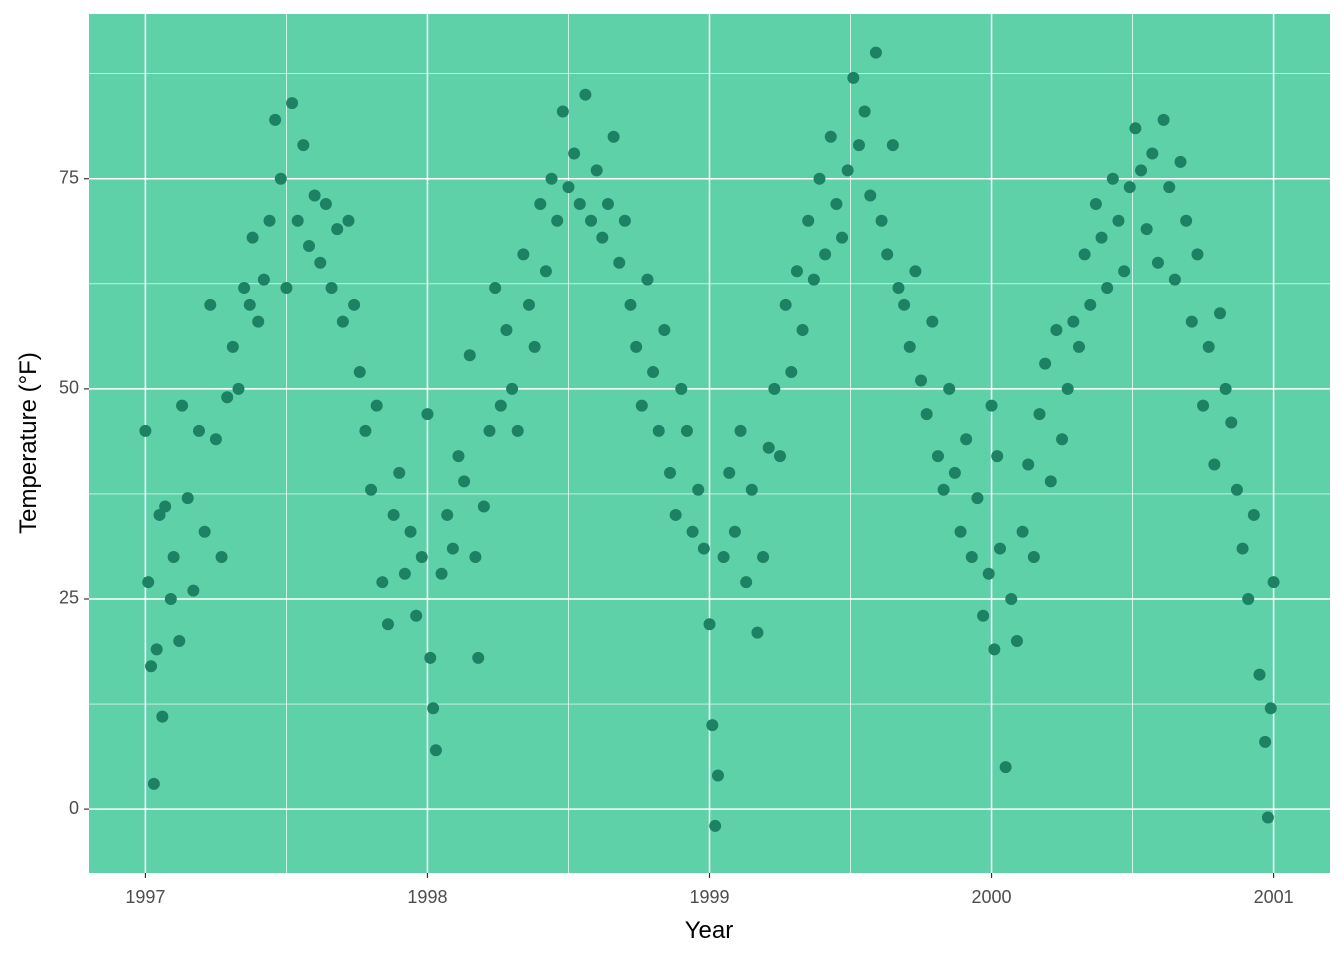 The width and height of the screenshot is (1344, 960). What do you see at coordinates (74, 808) in the screenshot?
I see `y-tick-label: 0` at bounding box center [74, 808].